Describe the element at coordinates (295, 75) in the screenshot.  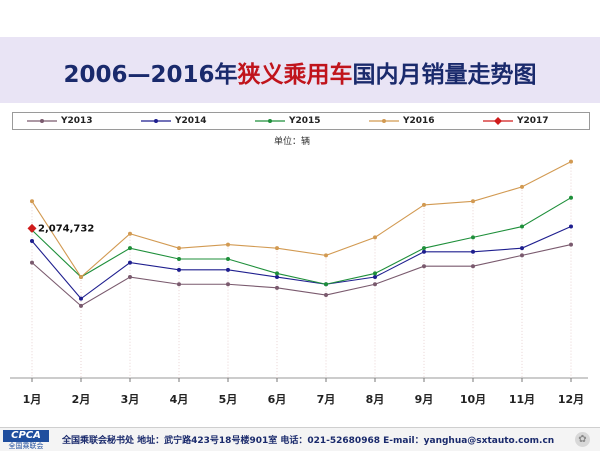
I see `title-highlight: 狭义乘用车` at that location.